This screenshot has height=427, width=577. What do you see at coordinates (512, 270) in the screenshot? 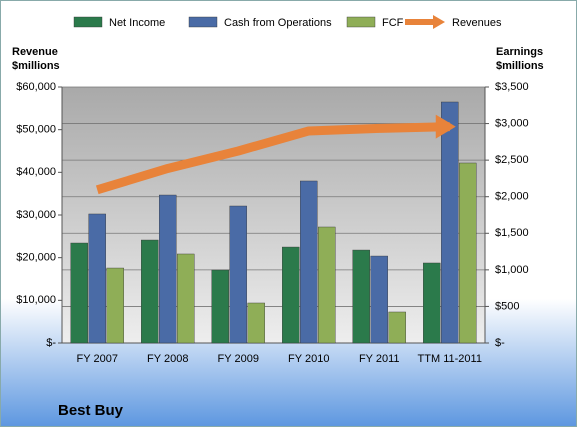
I see `y2-tick-label: $1,000` at bounding box center [512, 270].